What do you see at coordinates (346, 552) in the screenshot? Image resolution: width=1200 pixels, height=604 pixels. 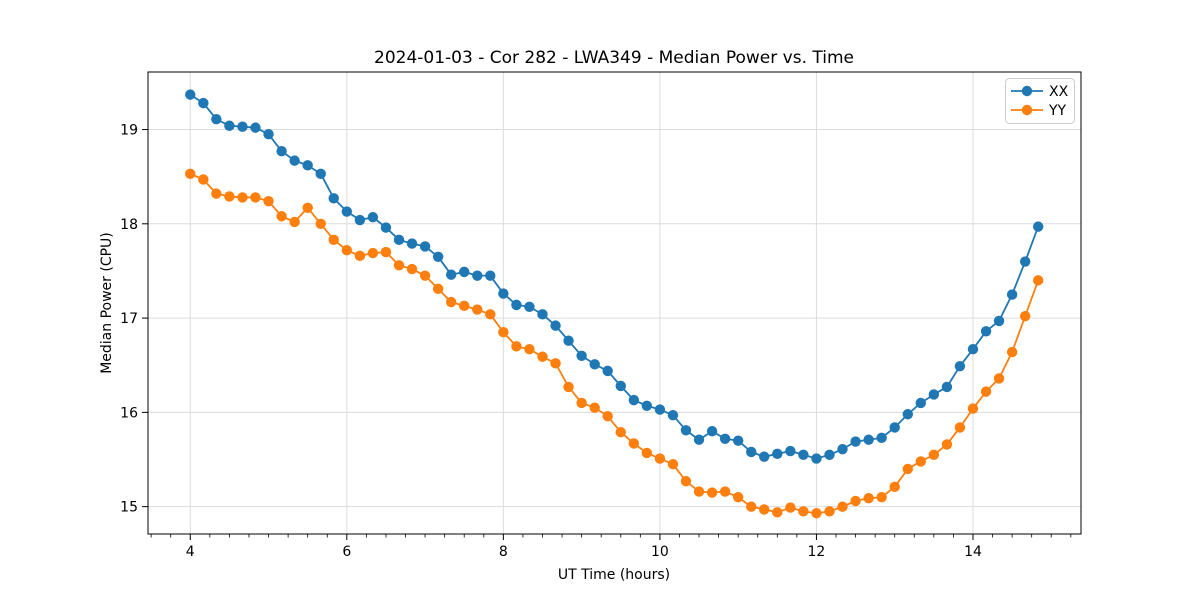 I see `x-tick-label: 6` at bounding box center [346, 552].